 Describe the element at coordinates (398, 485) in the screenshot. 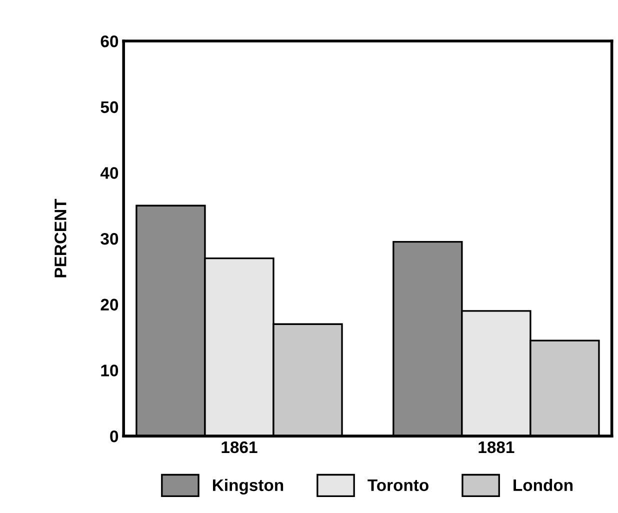

I see `legend-label: Toronto` at that location.